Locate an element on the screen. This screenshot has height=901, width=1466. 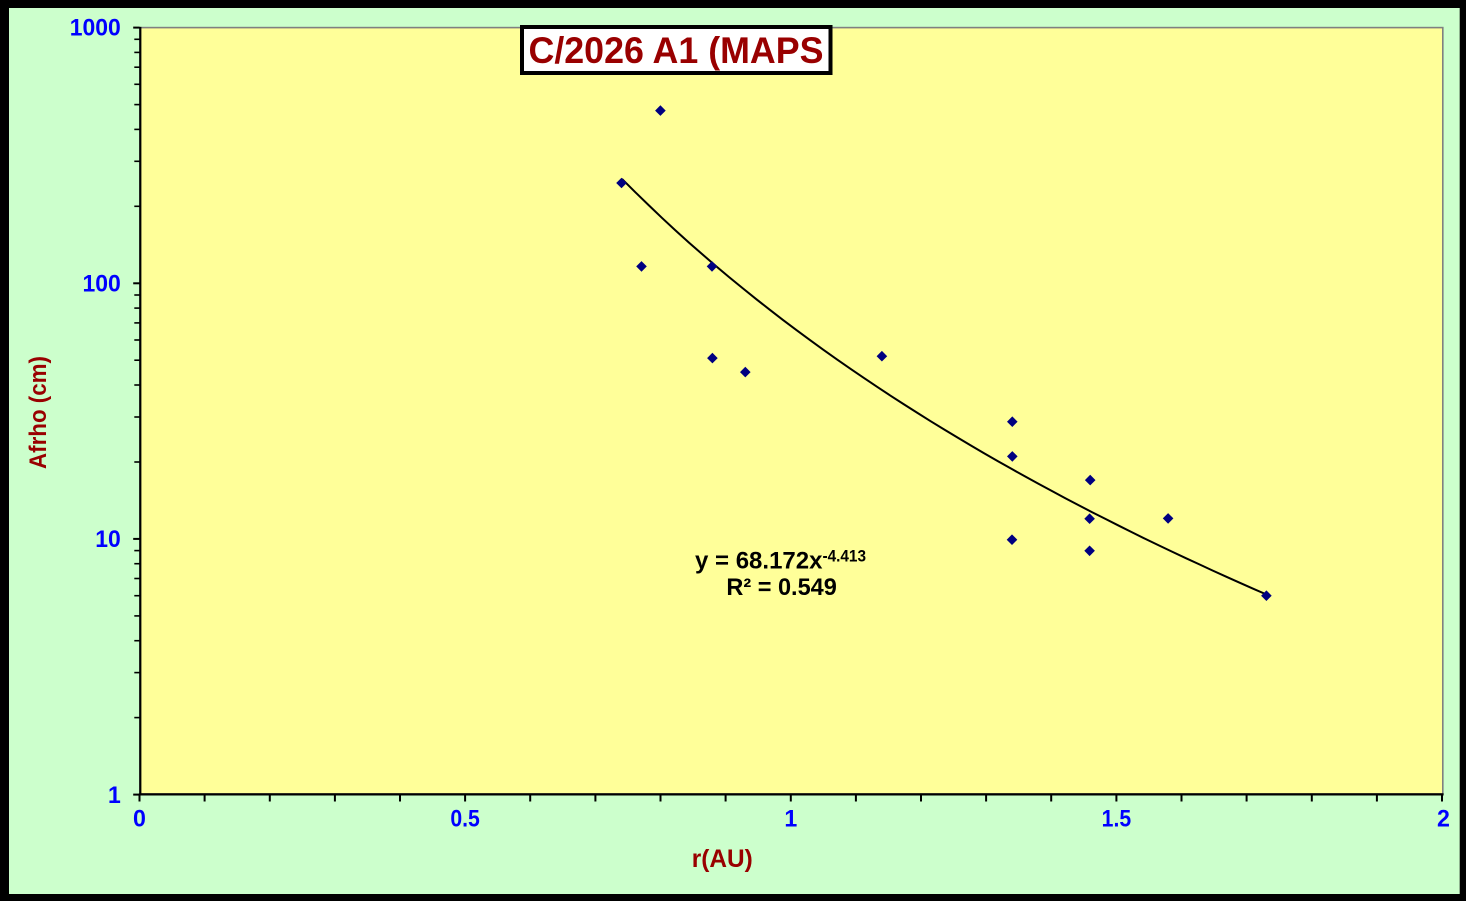
svg-text: R² = 0.549 is located at coordinates (781, 587).